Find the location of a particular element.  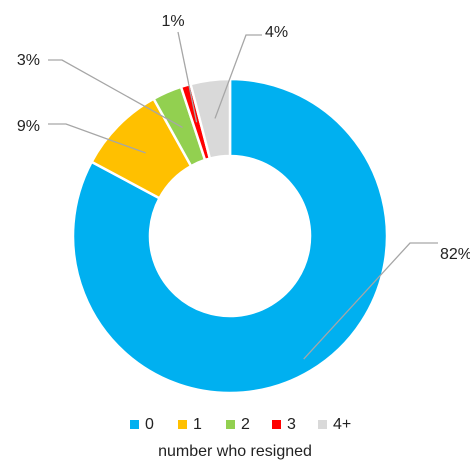

legend-label: 2 is located at coordinates (245, 424).